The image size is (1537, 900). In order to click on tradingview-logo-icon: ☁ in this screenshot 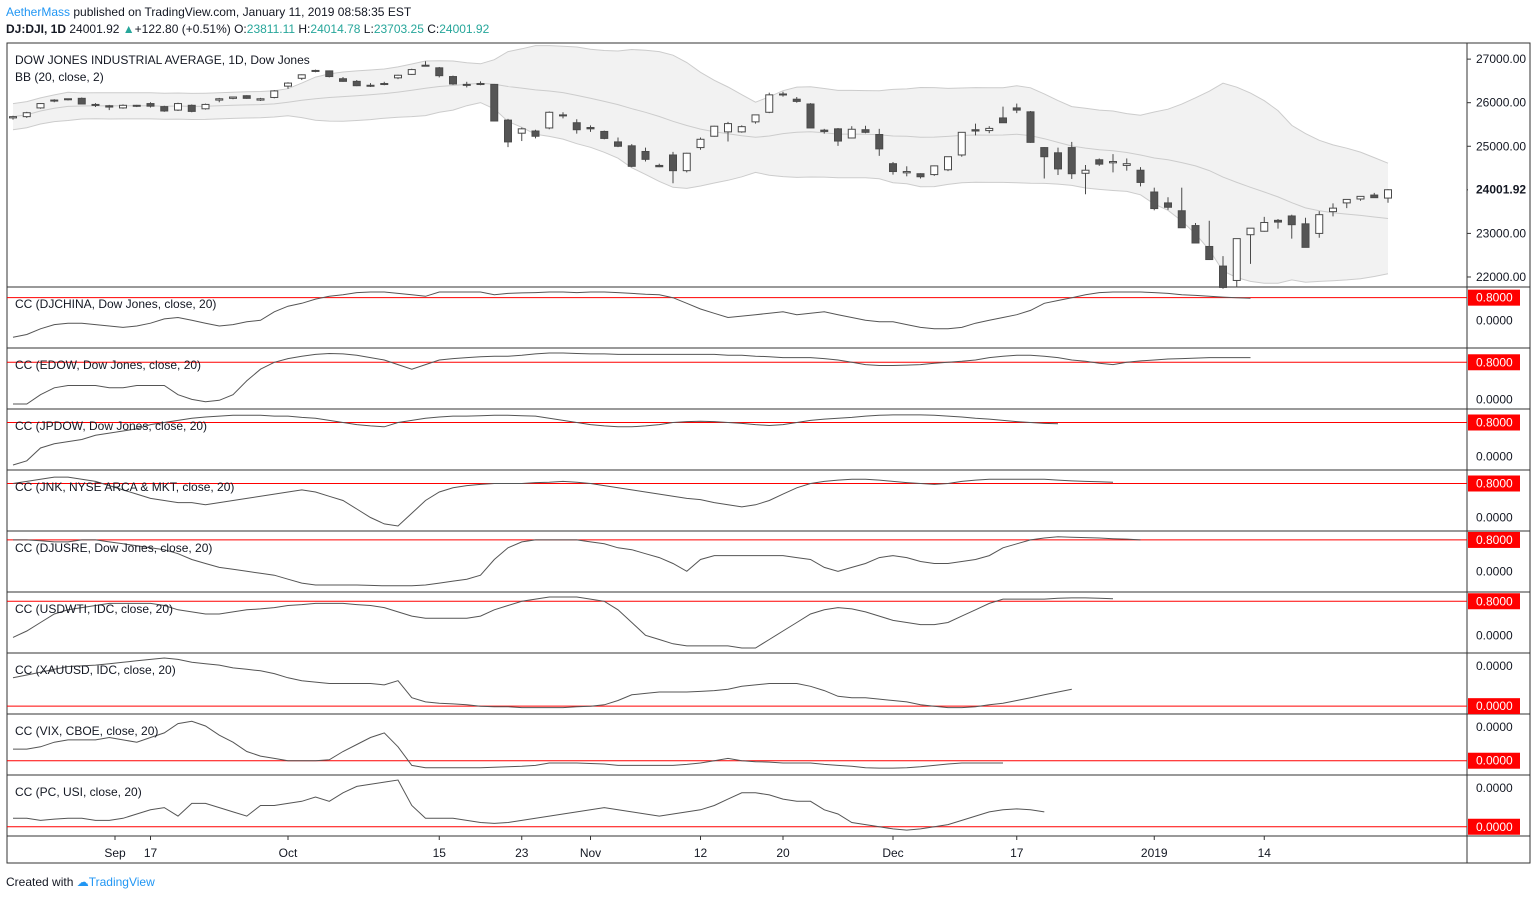, I will do `click(82, 882)`.